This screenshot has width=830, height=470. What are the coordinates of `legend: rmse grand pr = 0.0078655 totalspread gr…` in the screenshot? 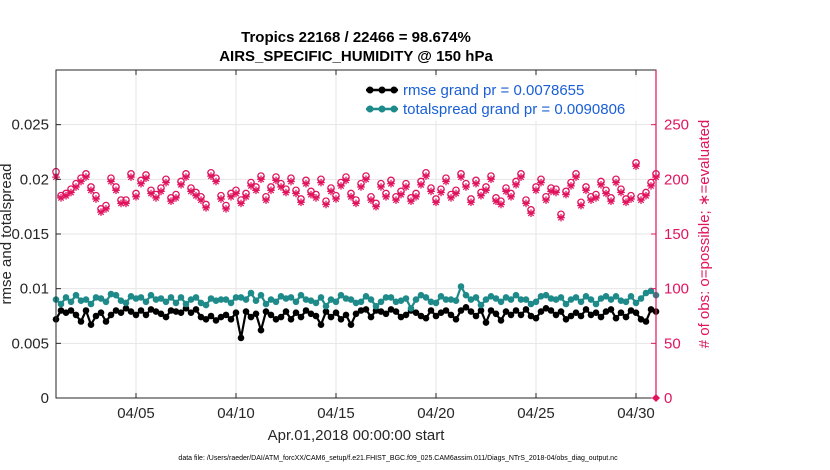 It's located at (507, 99).